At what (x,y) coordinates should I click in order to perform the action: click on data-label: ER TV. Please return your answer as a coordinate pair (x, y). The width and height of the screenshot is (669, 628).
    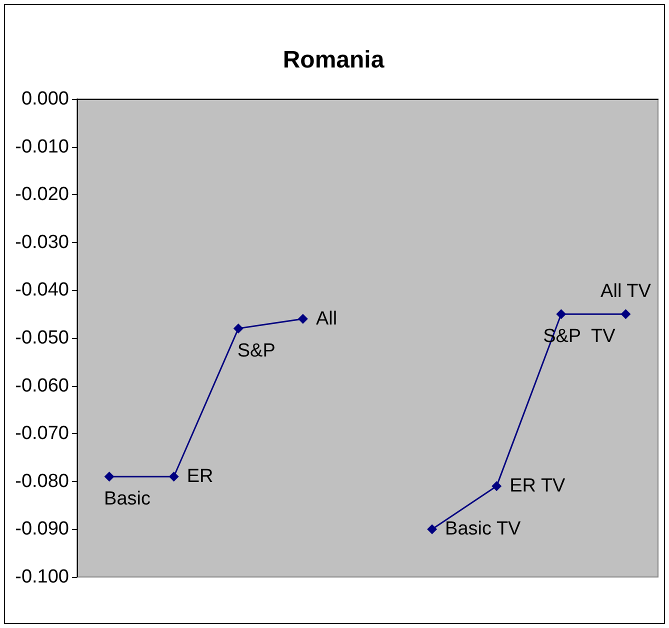
    Looking at the image, I should click on (538, 486).